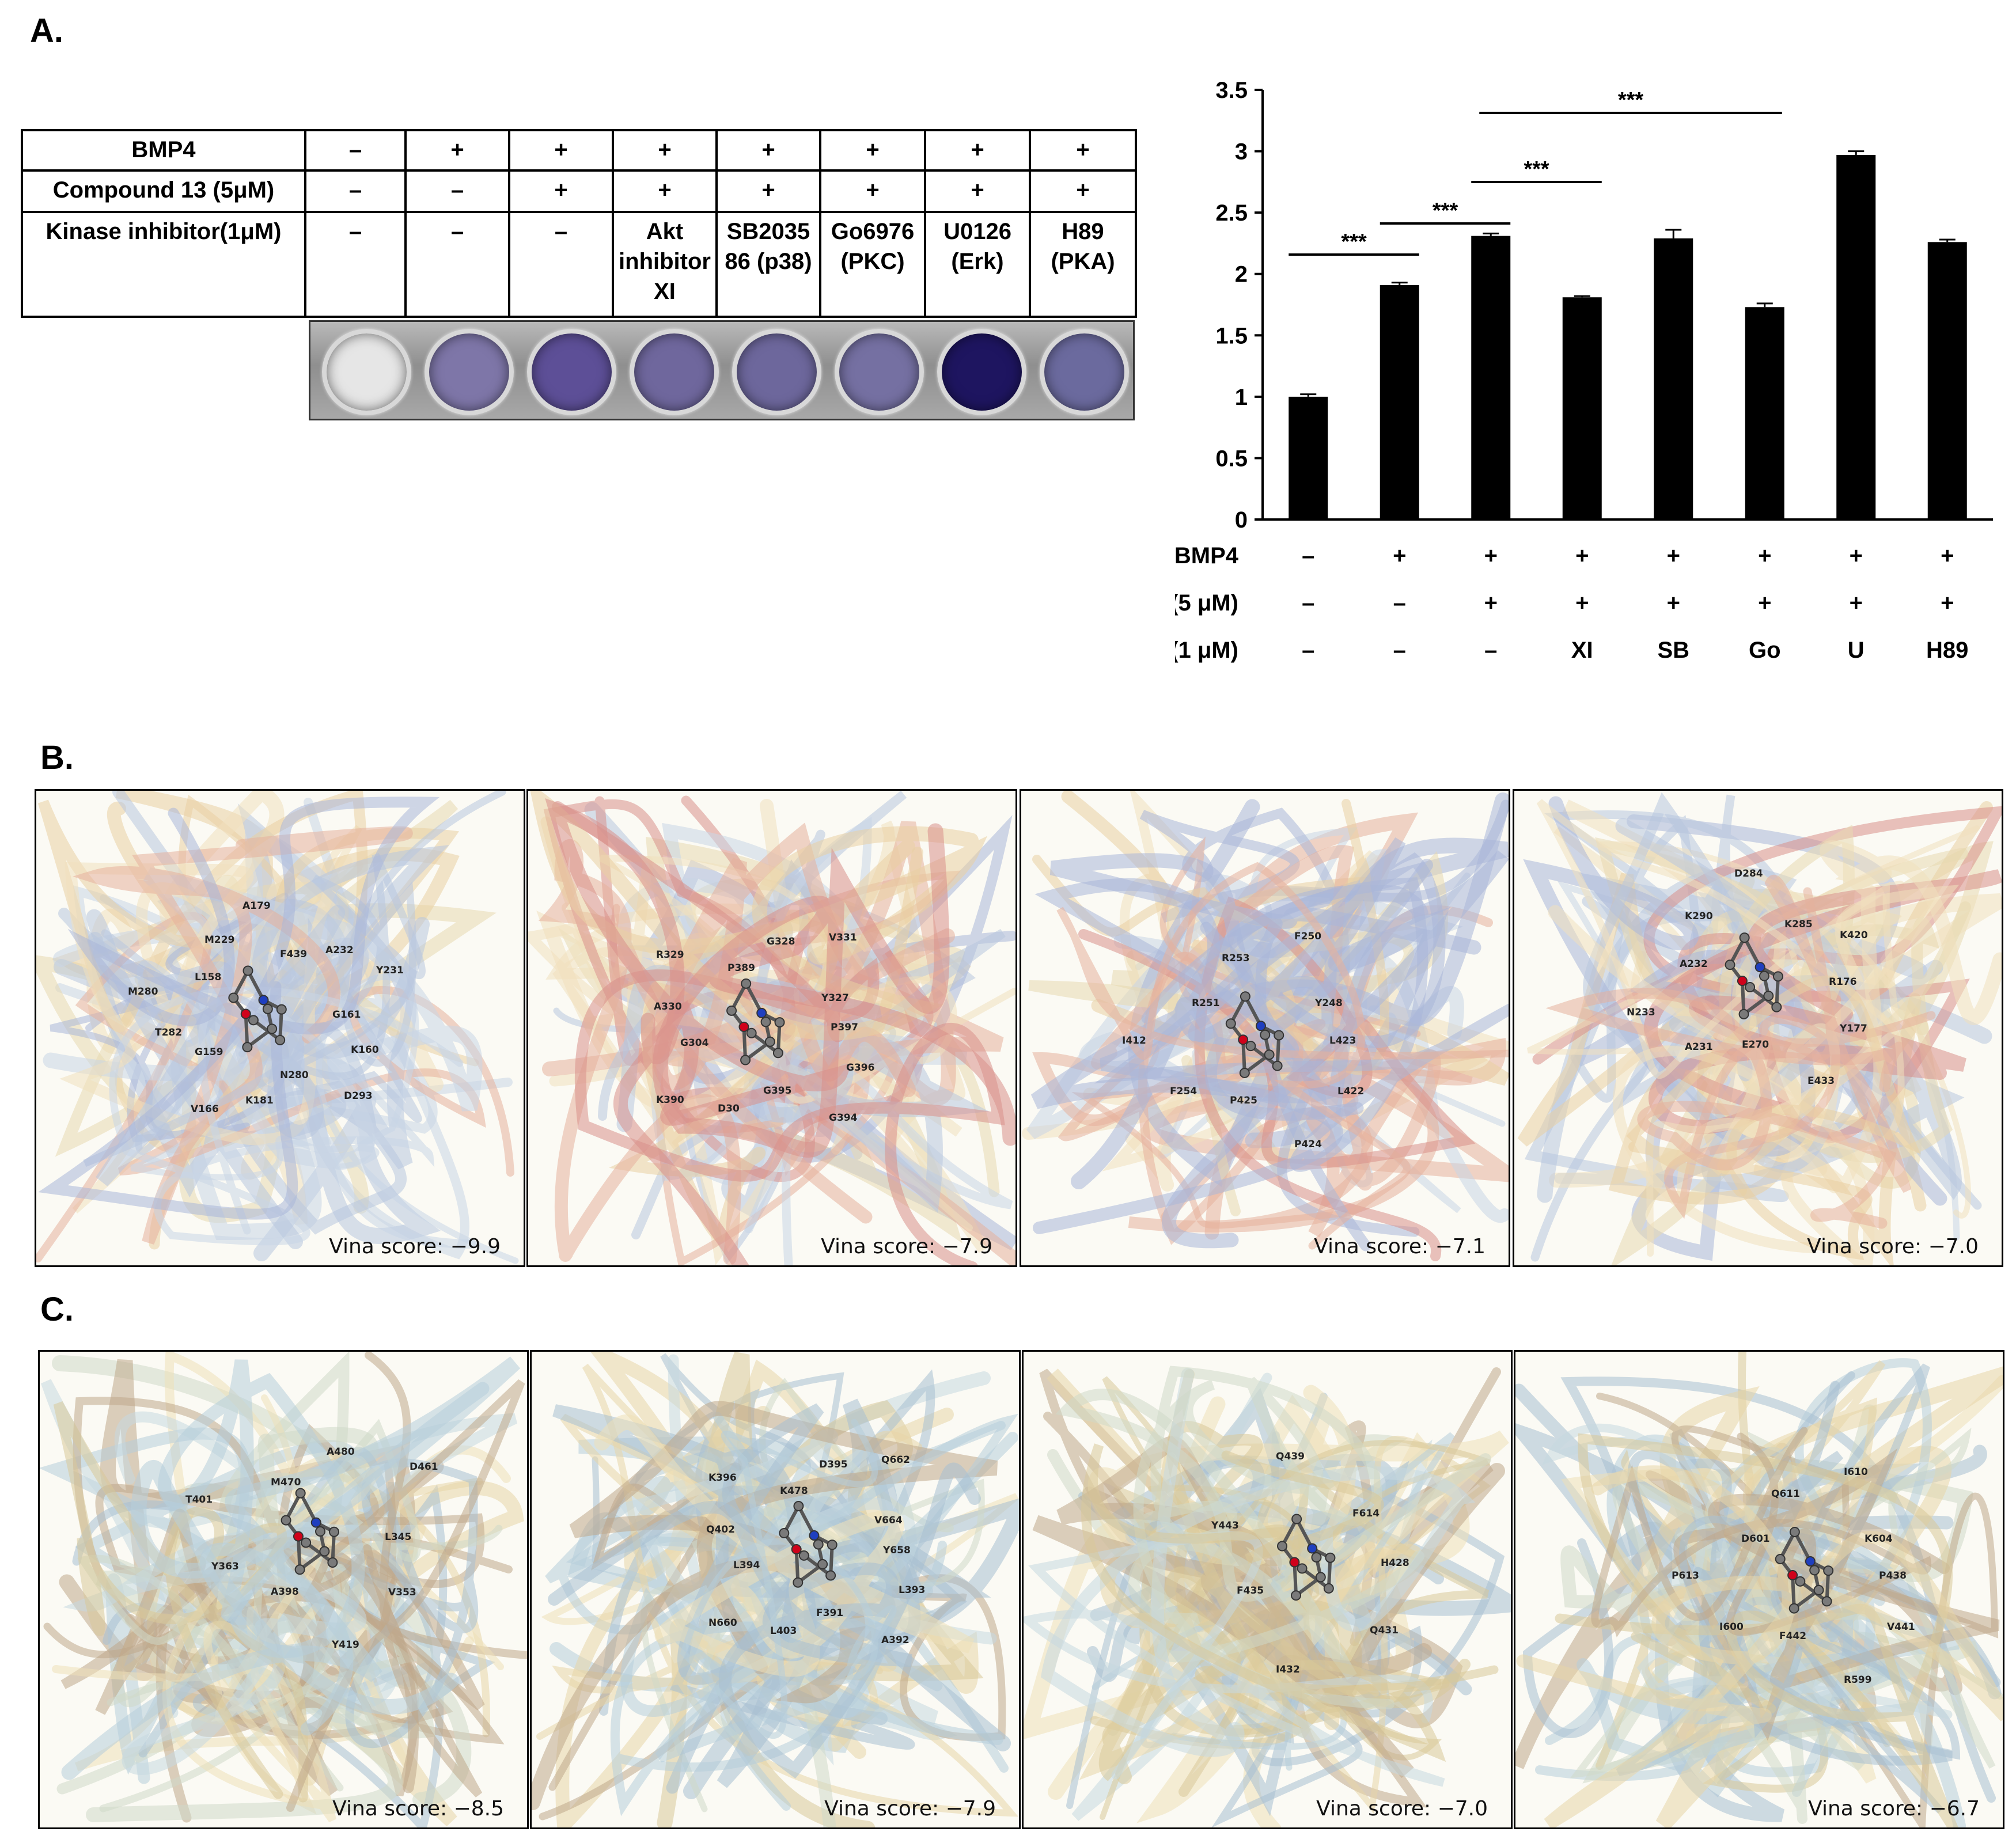 The image size is (2016, 1843). I want to click on residue-label: V331, so click(843, 937).